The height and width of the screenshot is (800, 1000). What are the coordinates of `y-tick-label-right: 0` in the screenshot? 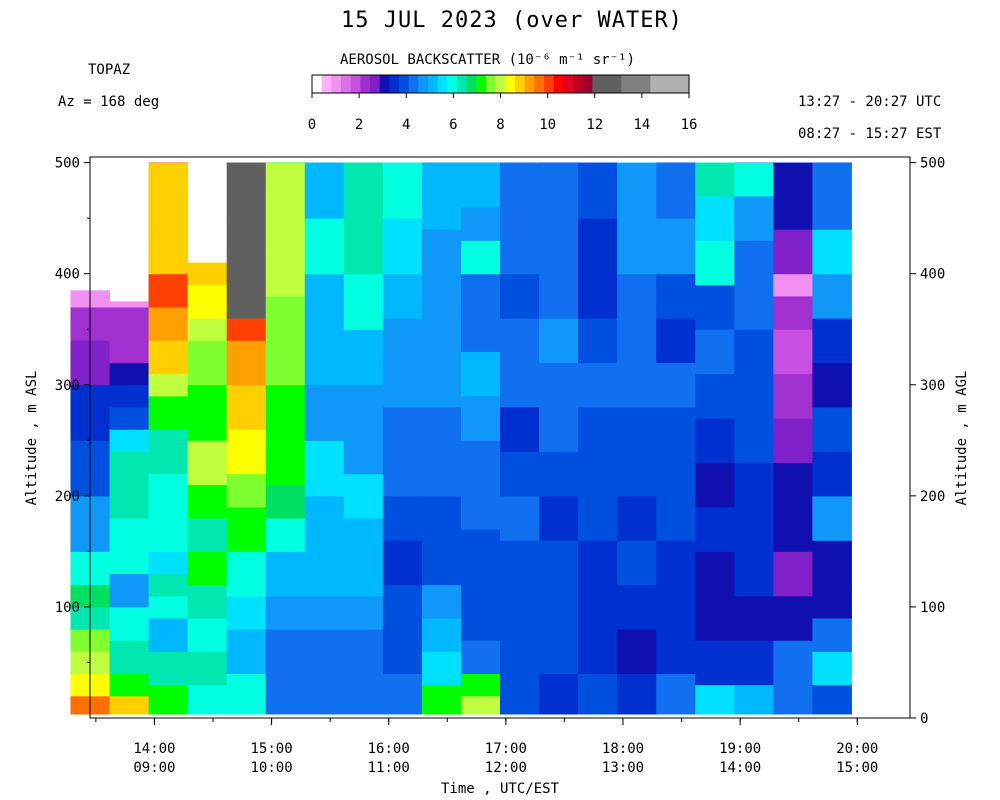 It's located at (924, 719).